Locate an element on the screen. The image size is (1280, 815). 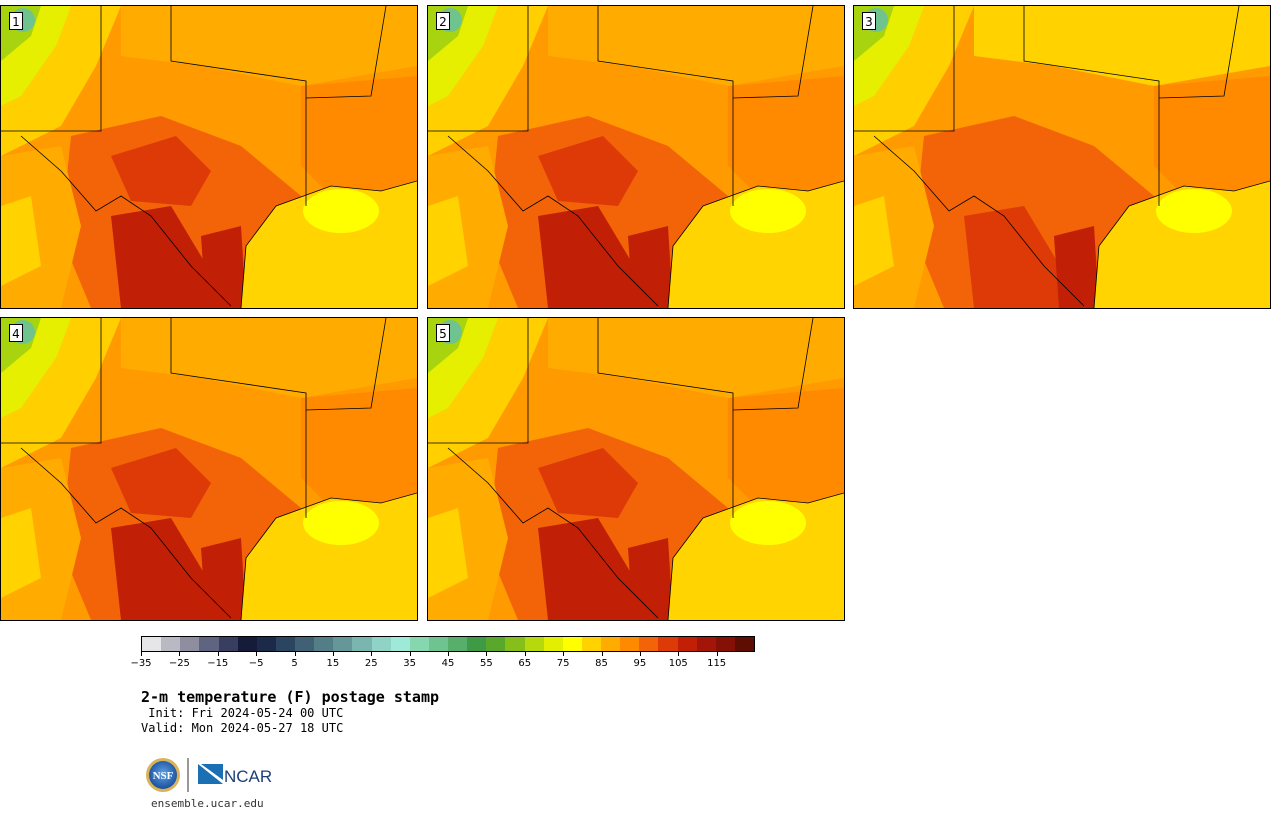
postage-stamp-3: 3 is located at coordinates (1062, 157).